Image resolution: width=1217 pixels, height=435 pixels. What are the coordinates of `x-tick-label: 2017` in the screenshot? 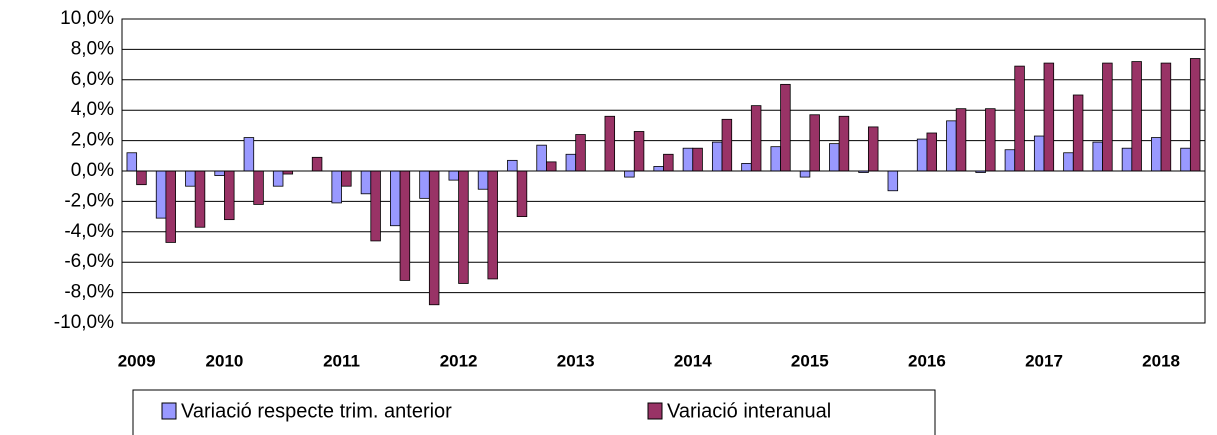 It's located at (1044, 360).